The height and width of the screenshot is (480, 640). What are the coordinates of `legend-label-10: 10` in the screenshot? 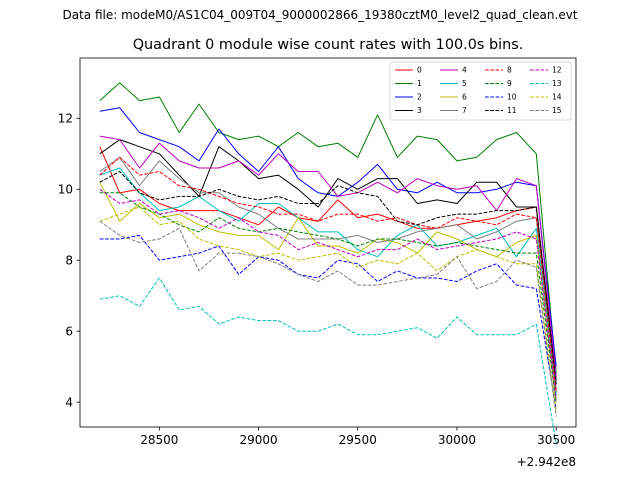 It's located at (512, 97).